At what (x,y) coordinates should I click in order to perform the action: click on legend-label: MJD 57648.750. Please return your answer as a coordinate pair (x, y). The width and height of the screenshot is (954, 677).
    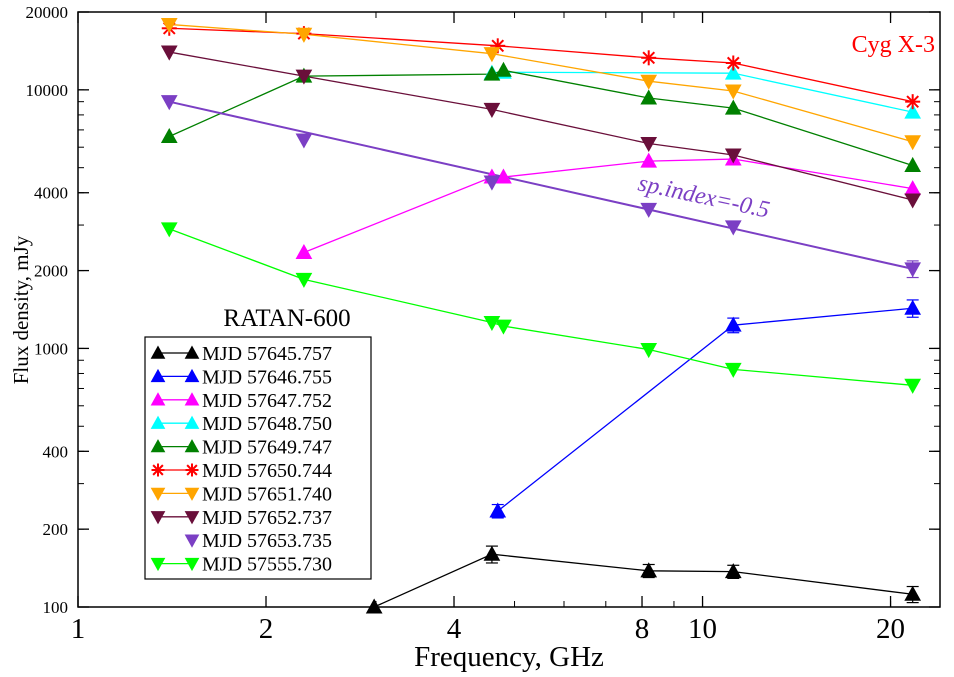
    Looking at the image, I should click on (267, 424).